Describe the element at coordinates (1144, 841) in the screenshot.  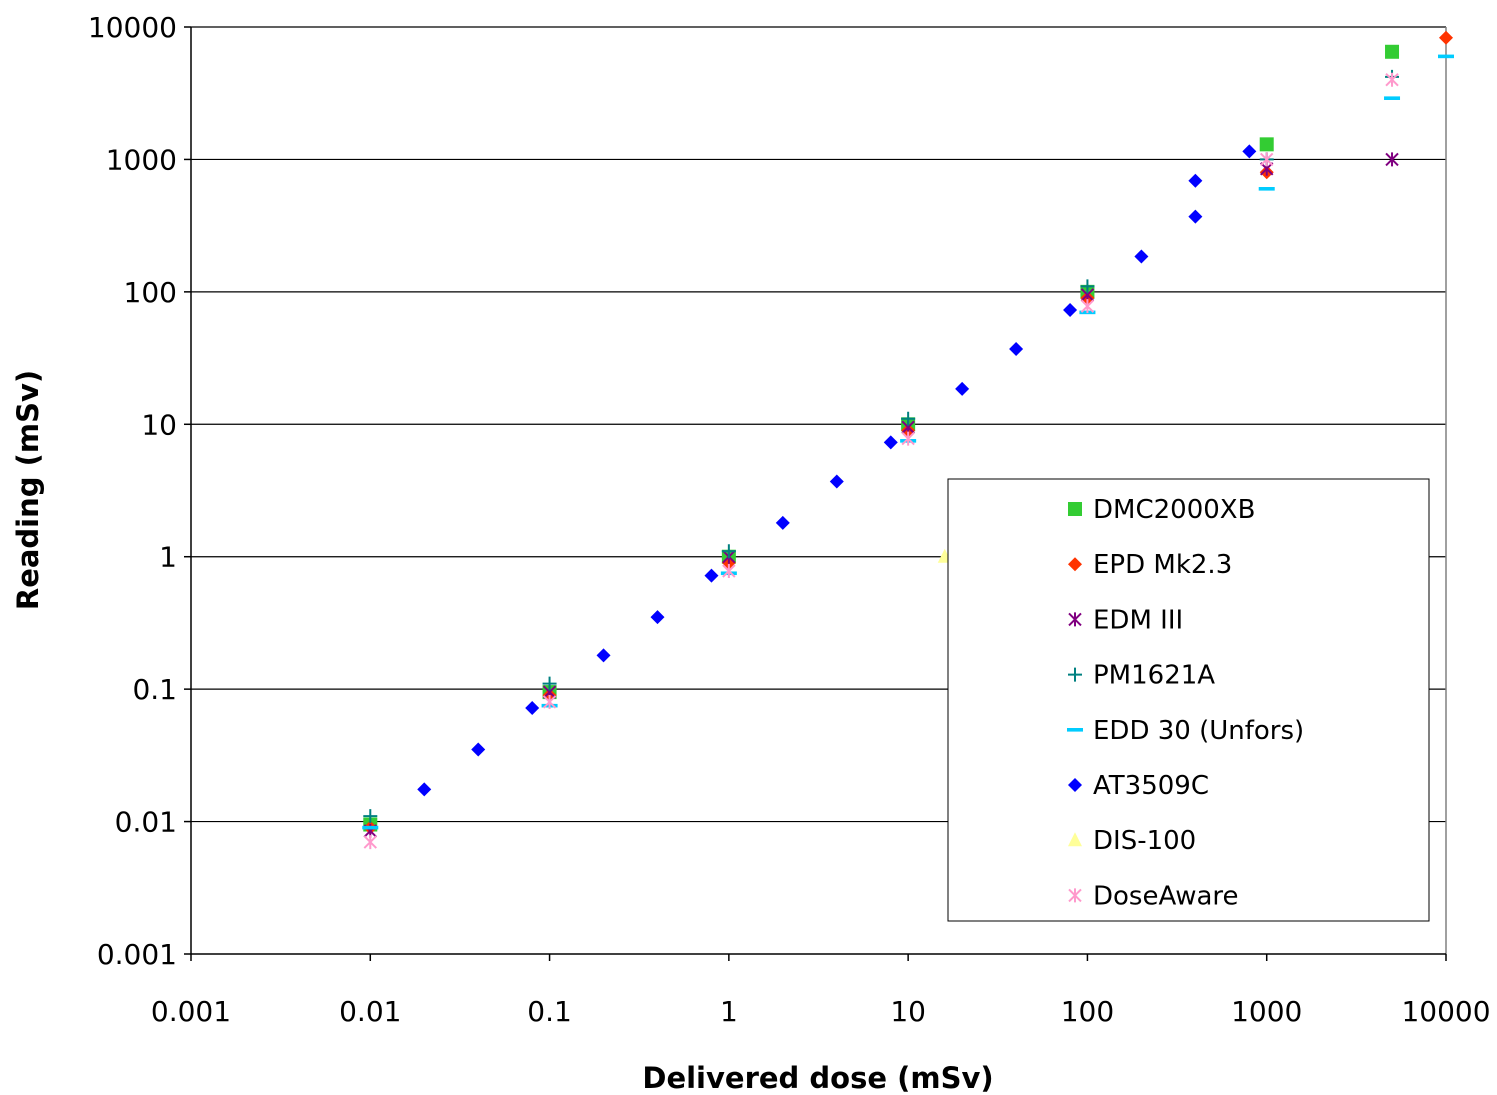
I see `legend-label: DIS-100` at that location.